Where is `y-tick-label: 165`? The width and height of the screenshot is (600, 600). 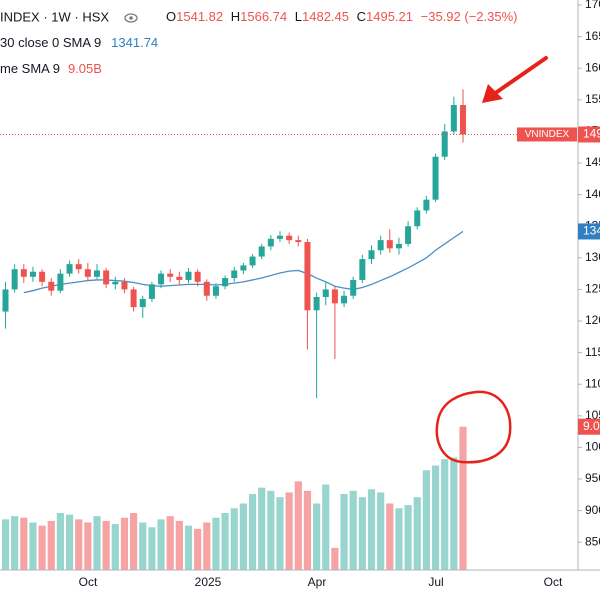
y-tick-label: 165 is located at coordinates (592, 36).